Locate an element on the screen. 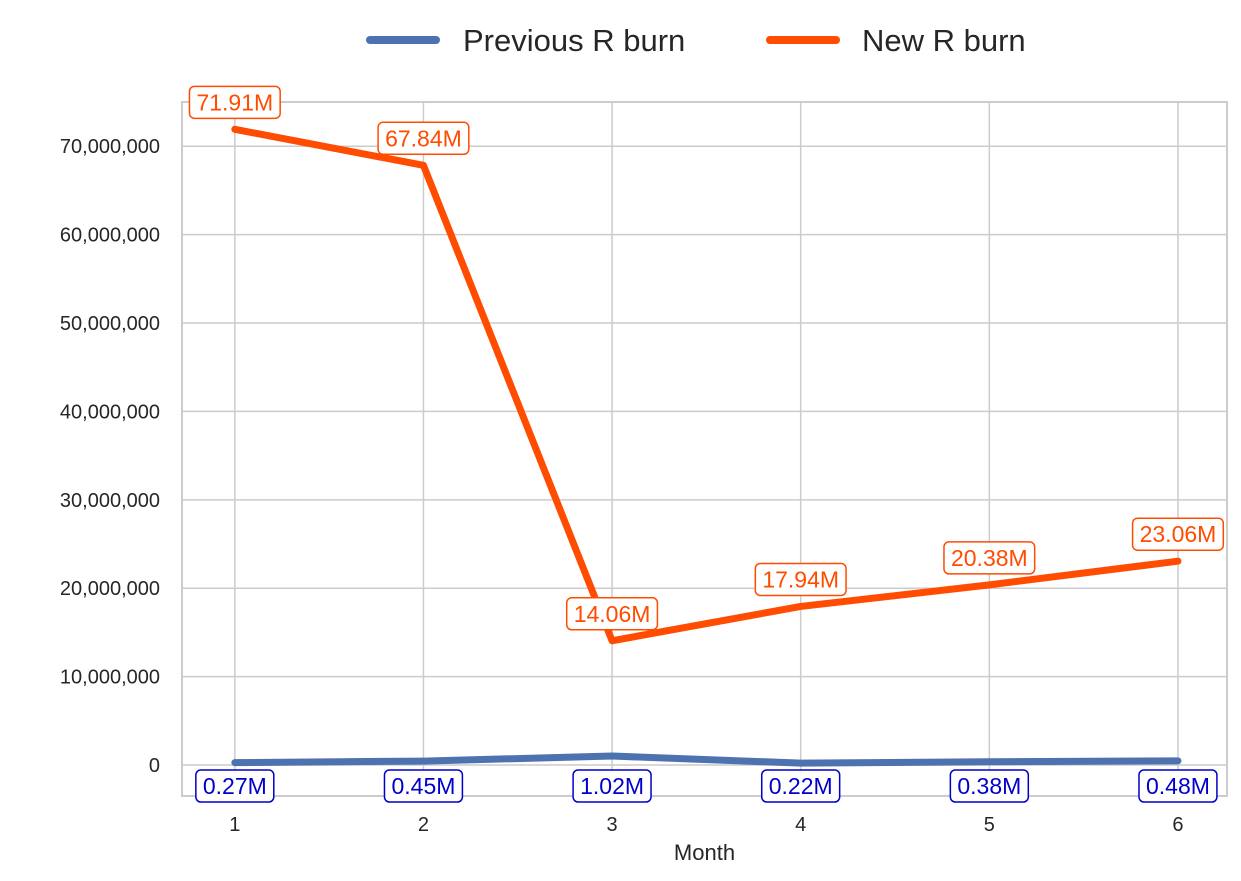 This screenshot has width=1241, height=881. x-tick-label: 1 is located at coordinates (234, 825).